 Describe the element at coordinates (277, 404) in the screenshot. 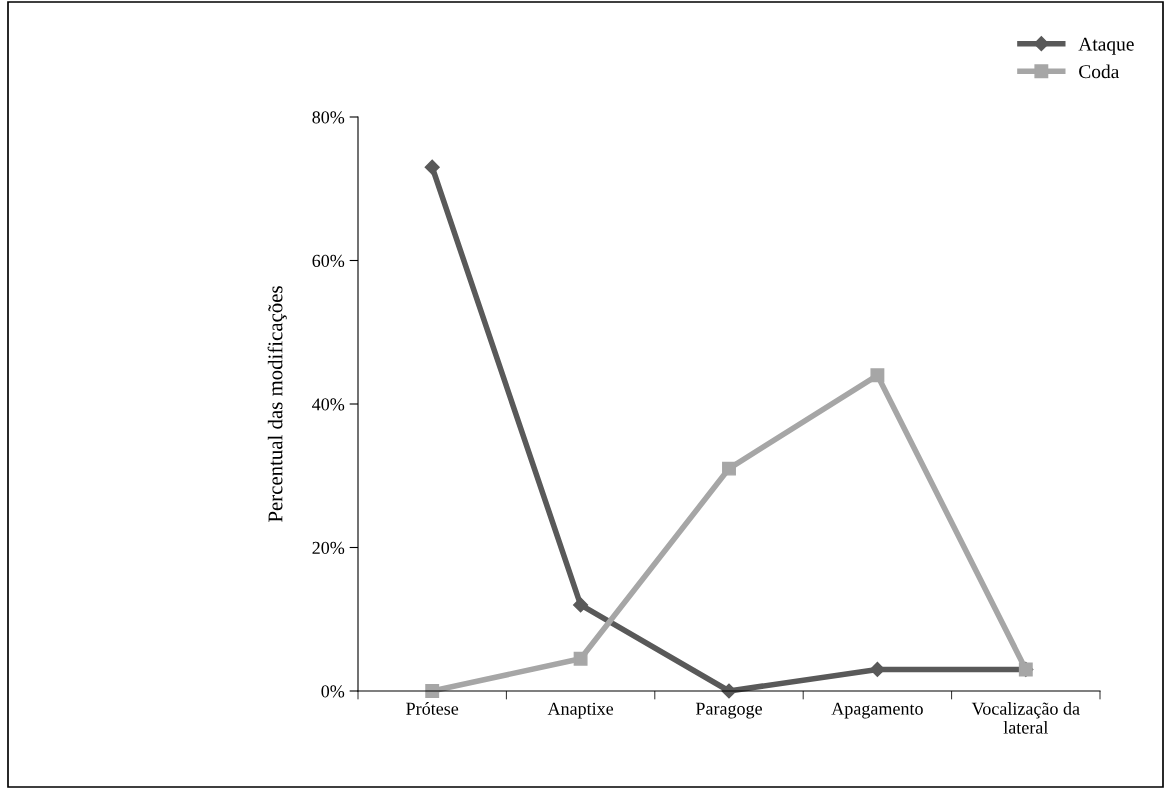

I see `y-axis-title: Percentual das modificações` at that location.